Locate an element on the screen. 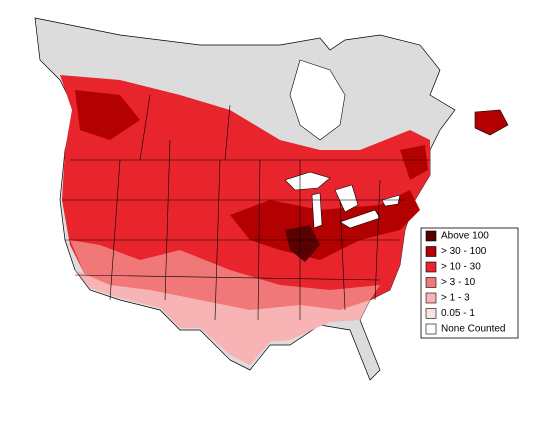 This screenshot has width=547, height=423. legend-label: > 1 - 3 is located at coordinates (455, 298).